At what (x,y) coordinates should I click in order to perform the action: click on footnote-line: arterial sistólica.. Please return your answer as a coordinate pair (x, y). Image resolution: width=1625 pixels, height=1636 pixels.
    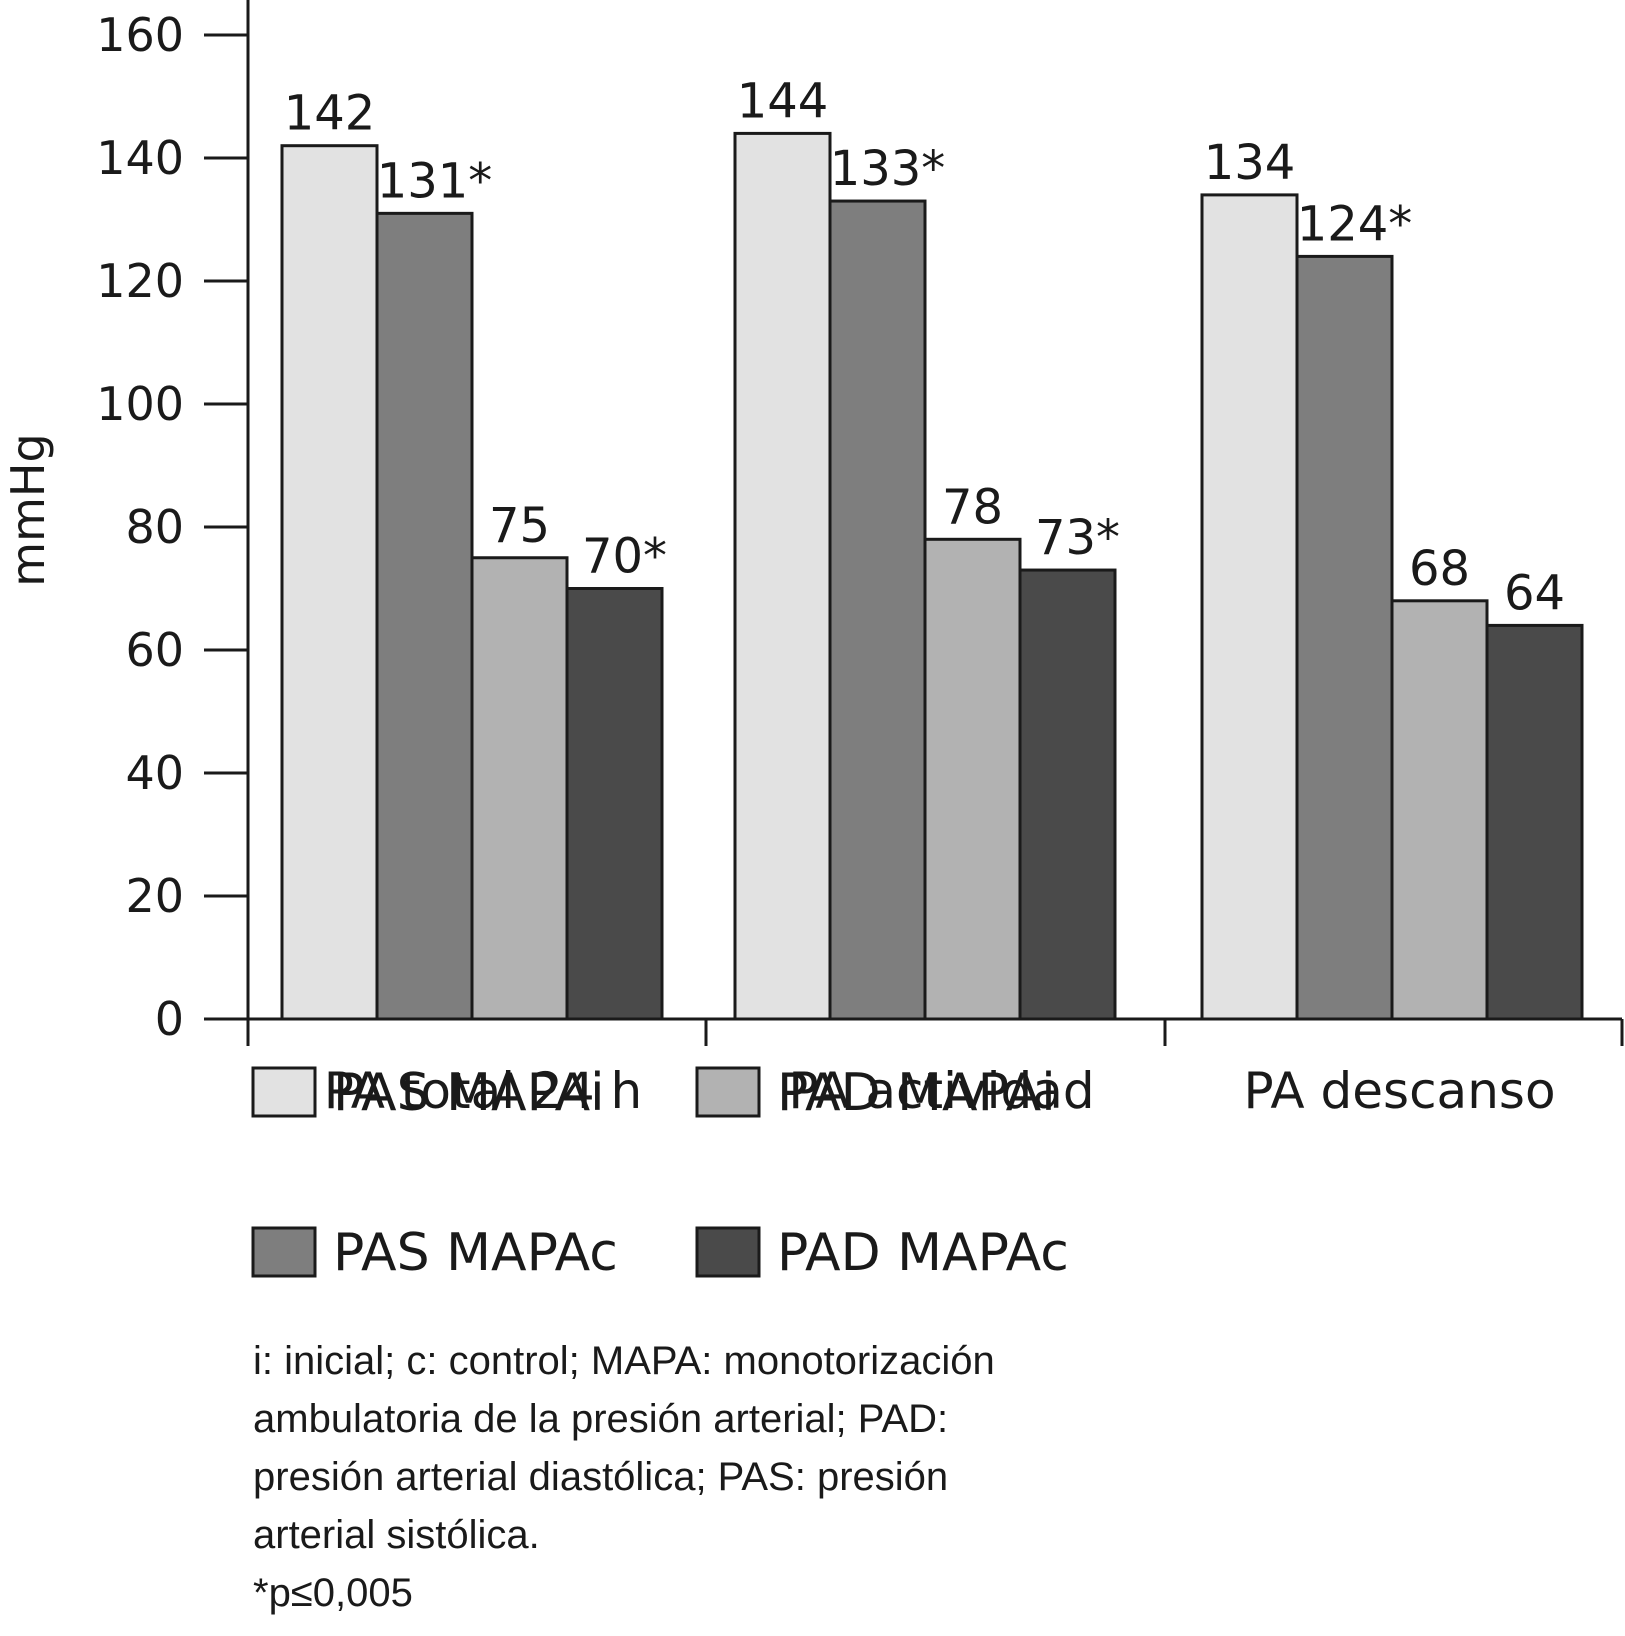
    Looking at the image, I should click on (396, 1535).